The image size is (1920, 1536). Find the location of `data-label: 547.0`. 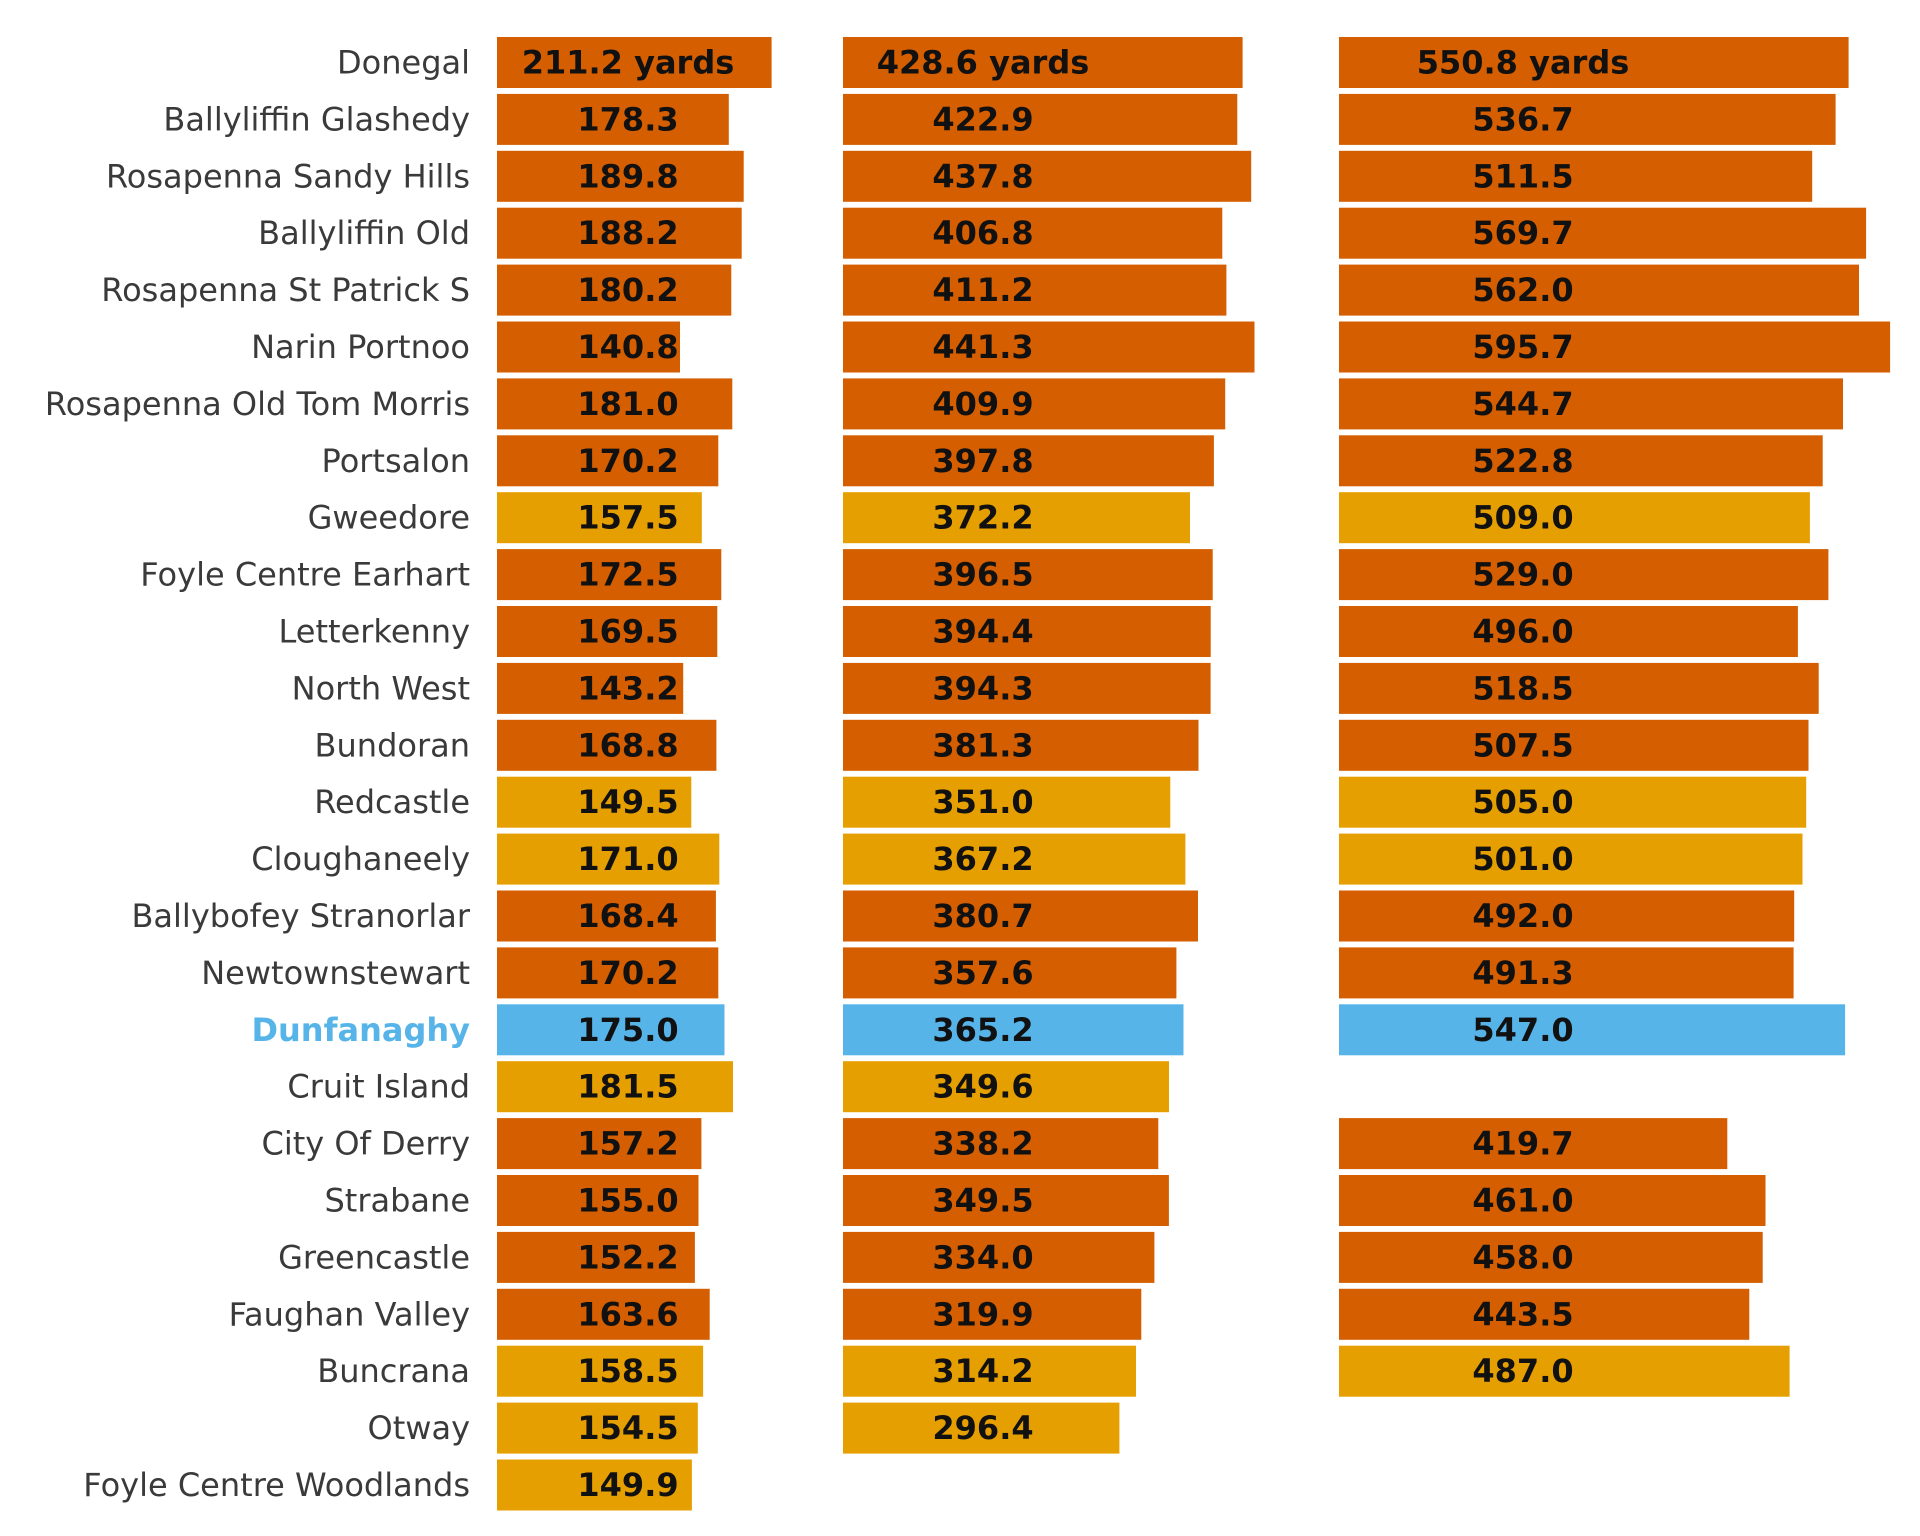

data-label: 547.0 is located at coordinates (1522, 1030).